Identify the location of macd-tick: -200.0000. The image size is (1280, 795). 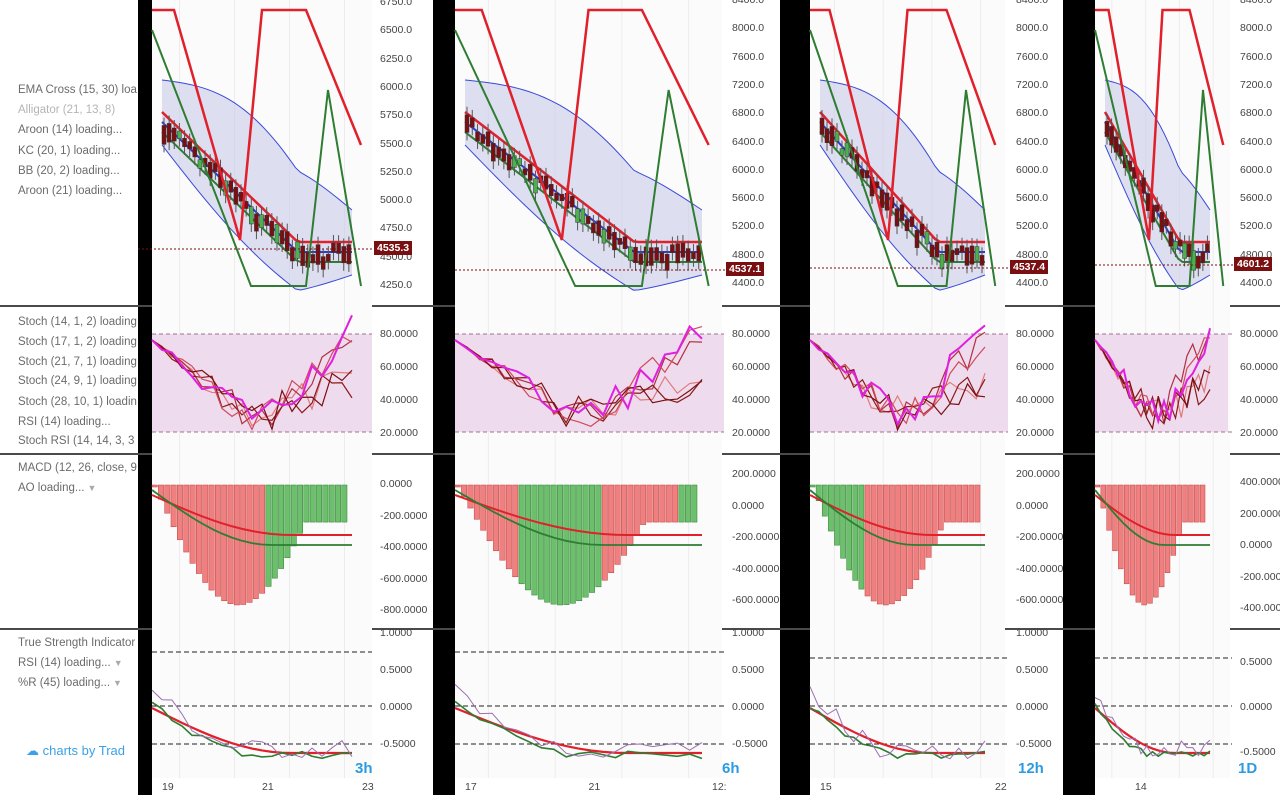
(1040, 537).